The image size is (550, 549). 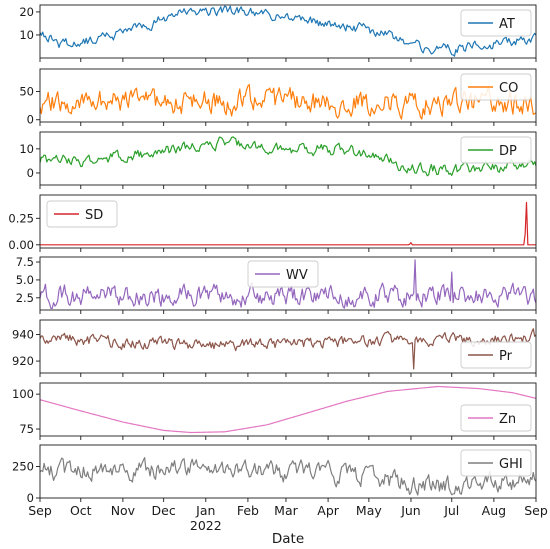 I want to click on panel-dp: 0 10 DP, so click(x=278, y=160).